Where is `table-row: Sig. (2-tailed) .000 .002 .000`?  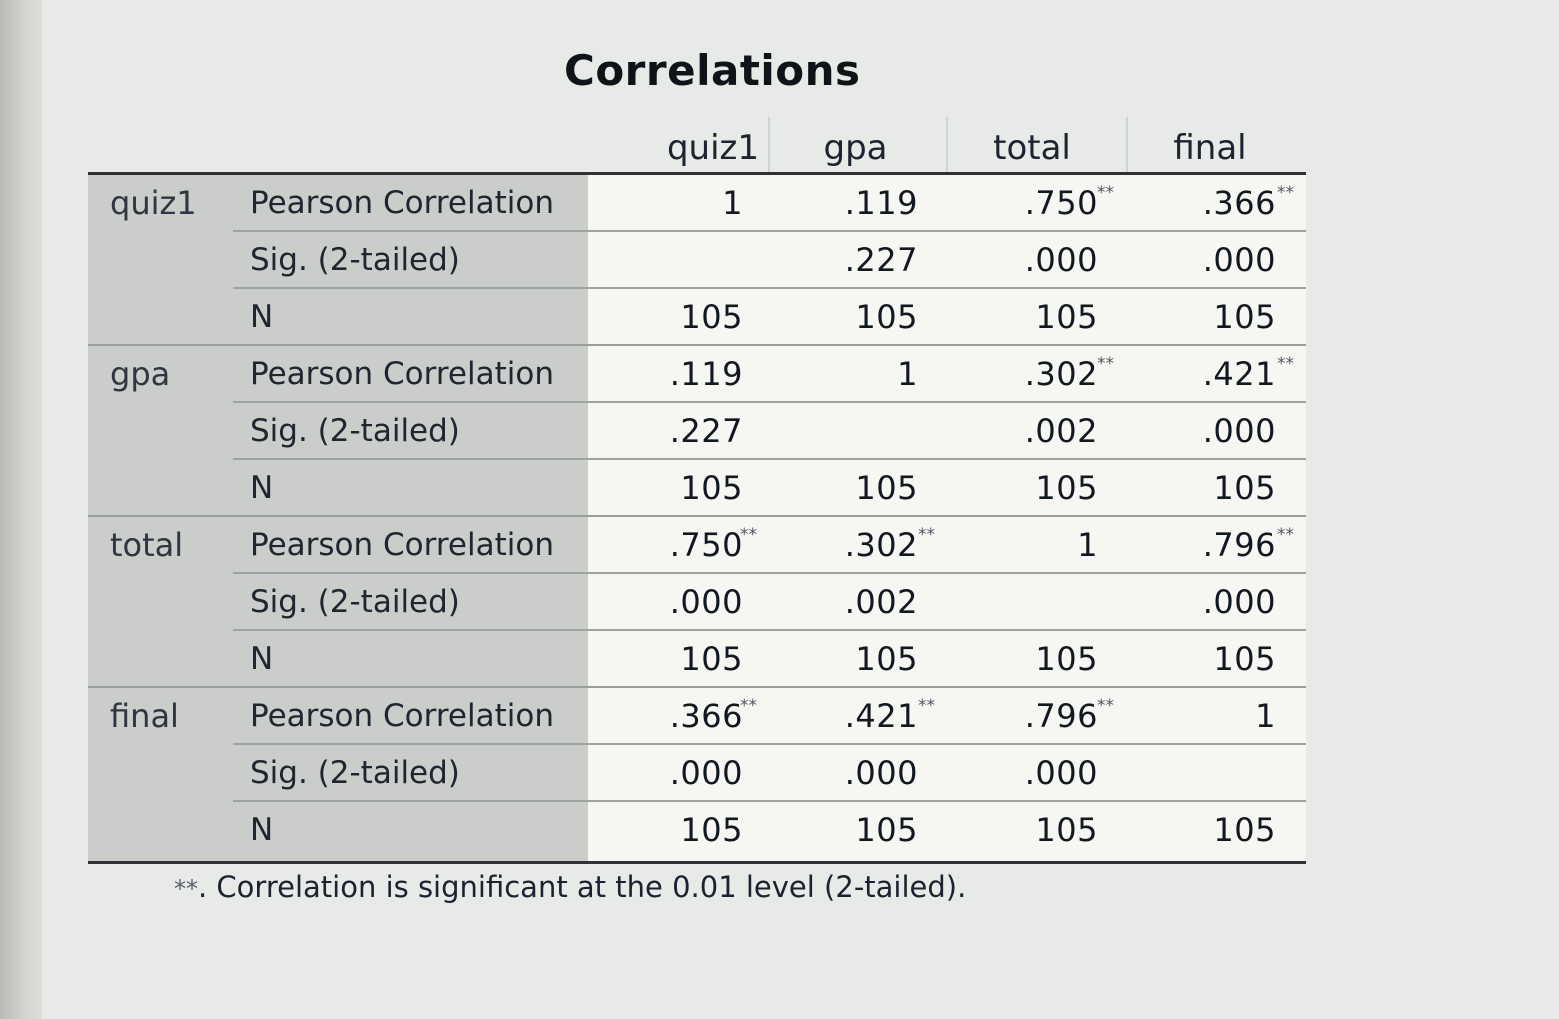 table-row: Sig. (2-tailed) .000 .002 .000 is located at coordinates (697, 602).